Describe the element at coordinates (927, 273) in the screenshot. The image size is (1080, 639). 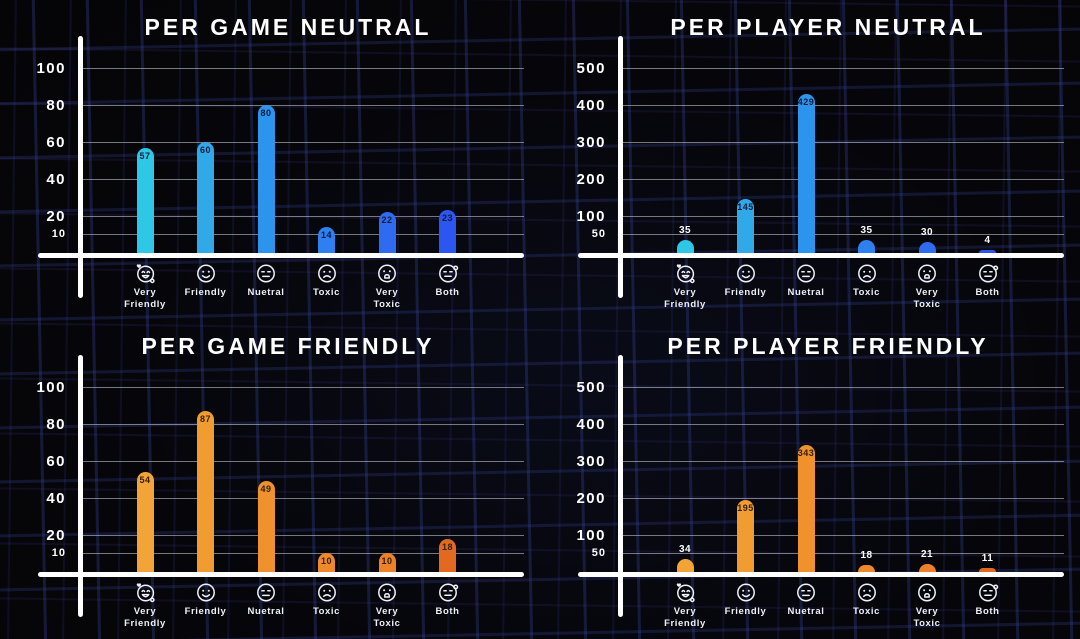
I see `very-toxic-face-icon` at that location.